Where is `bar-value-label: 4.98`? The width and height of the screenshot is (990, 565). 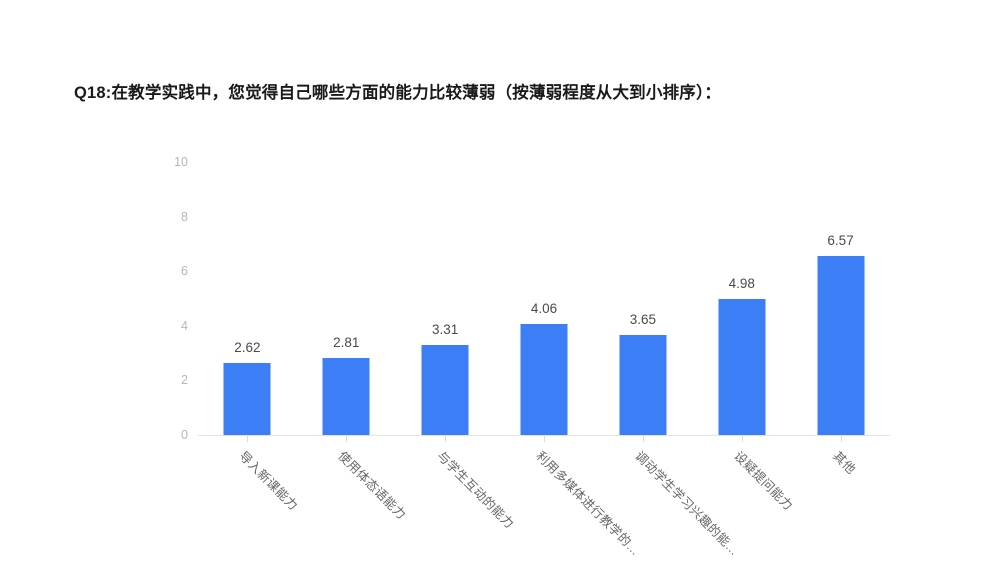 bar-value-label: 4.98 is located at coordinates (741, 284).